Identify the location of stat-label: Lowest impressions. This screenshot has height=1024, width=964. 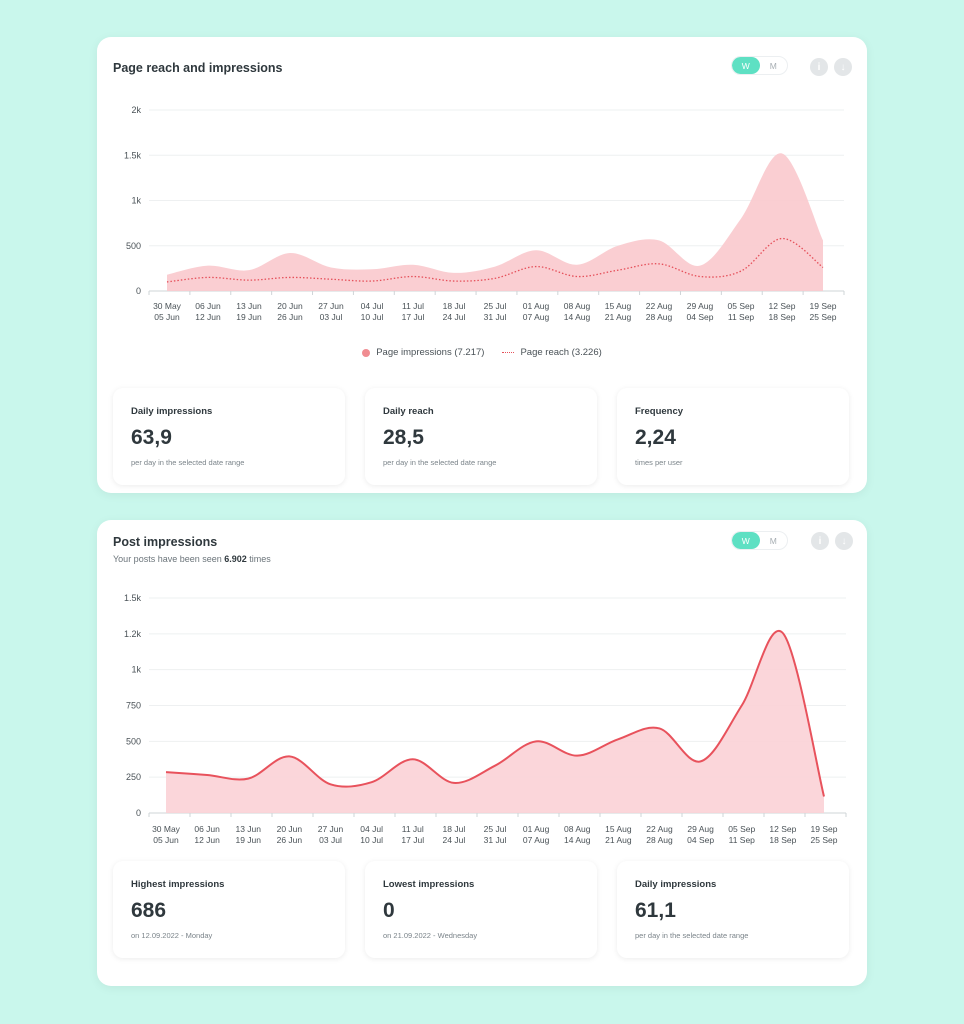
(429, 884).